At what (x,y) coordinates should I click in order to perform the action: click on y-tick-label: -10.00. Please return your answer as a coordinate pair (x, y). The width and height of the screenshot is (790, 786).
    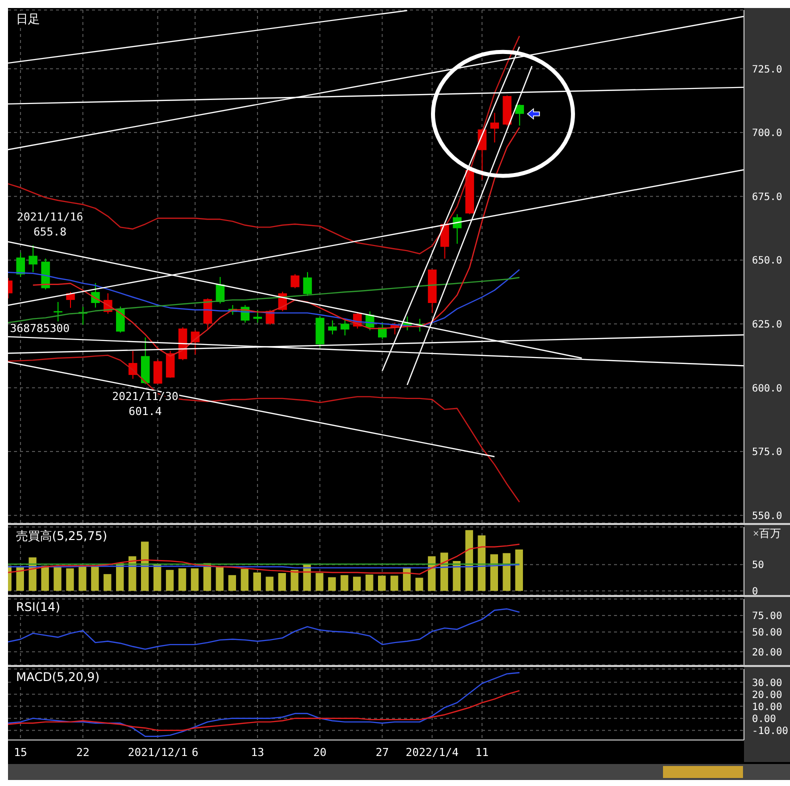
    Looking at the image, I should click on (770, 731).